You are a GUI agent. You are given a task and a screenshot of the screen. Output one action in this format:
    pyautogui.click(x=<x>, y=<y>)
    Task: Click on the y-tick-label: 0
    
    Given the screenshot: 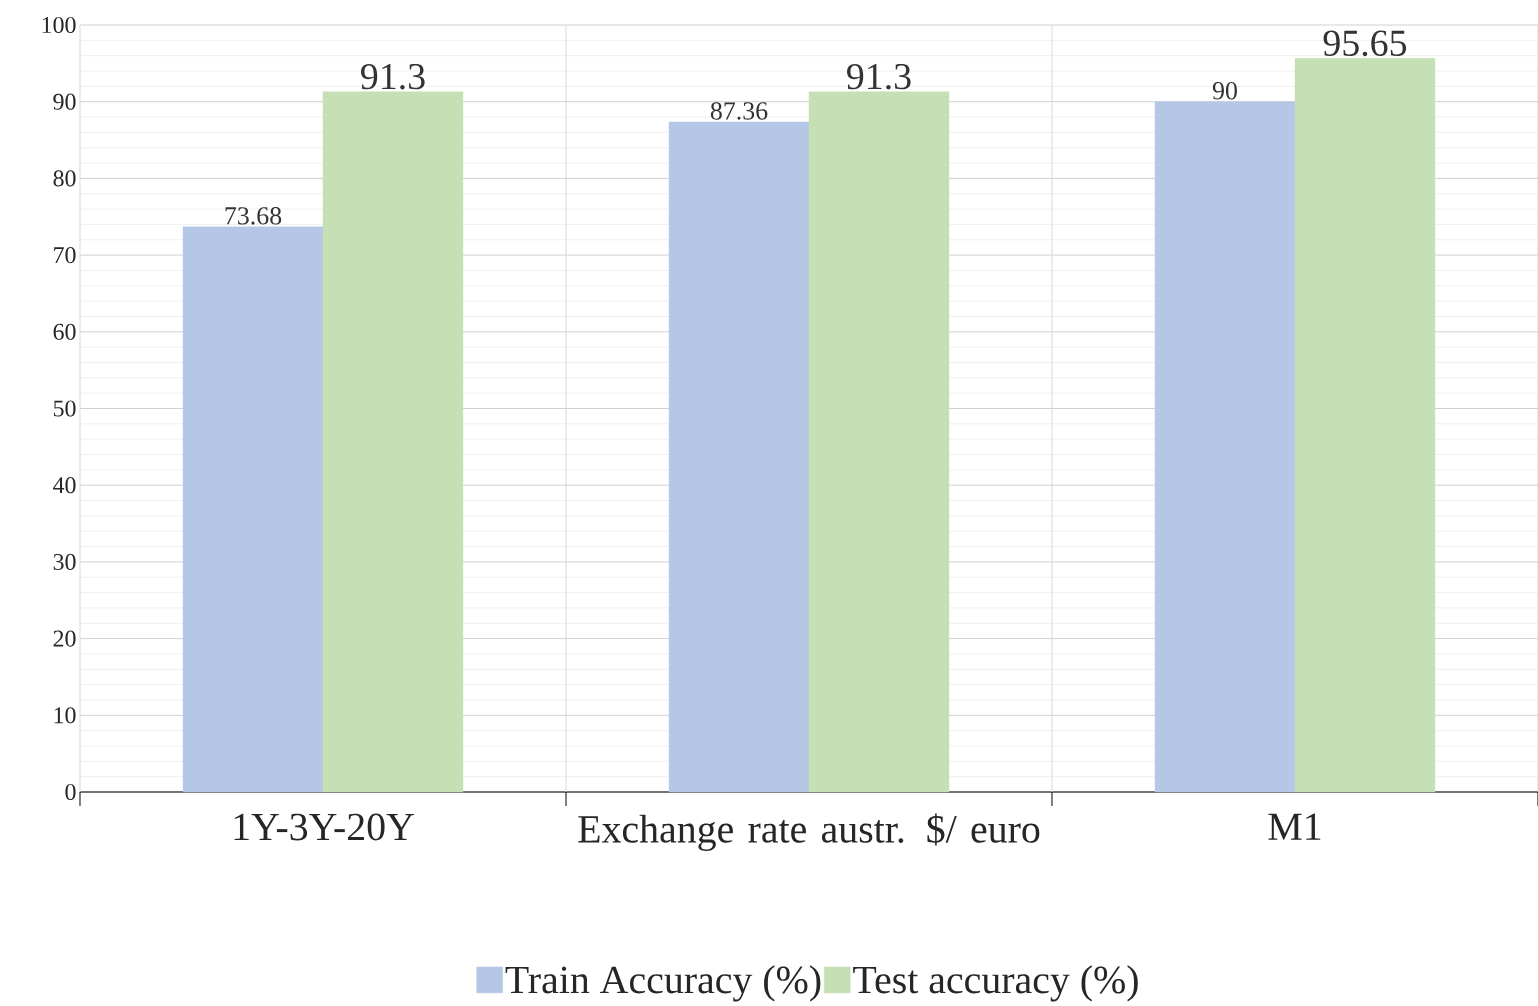 What is the action you would take?
    pyautogui.click(x=70, y=792)
    